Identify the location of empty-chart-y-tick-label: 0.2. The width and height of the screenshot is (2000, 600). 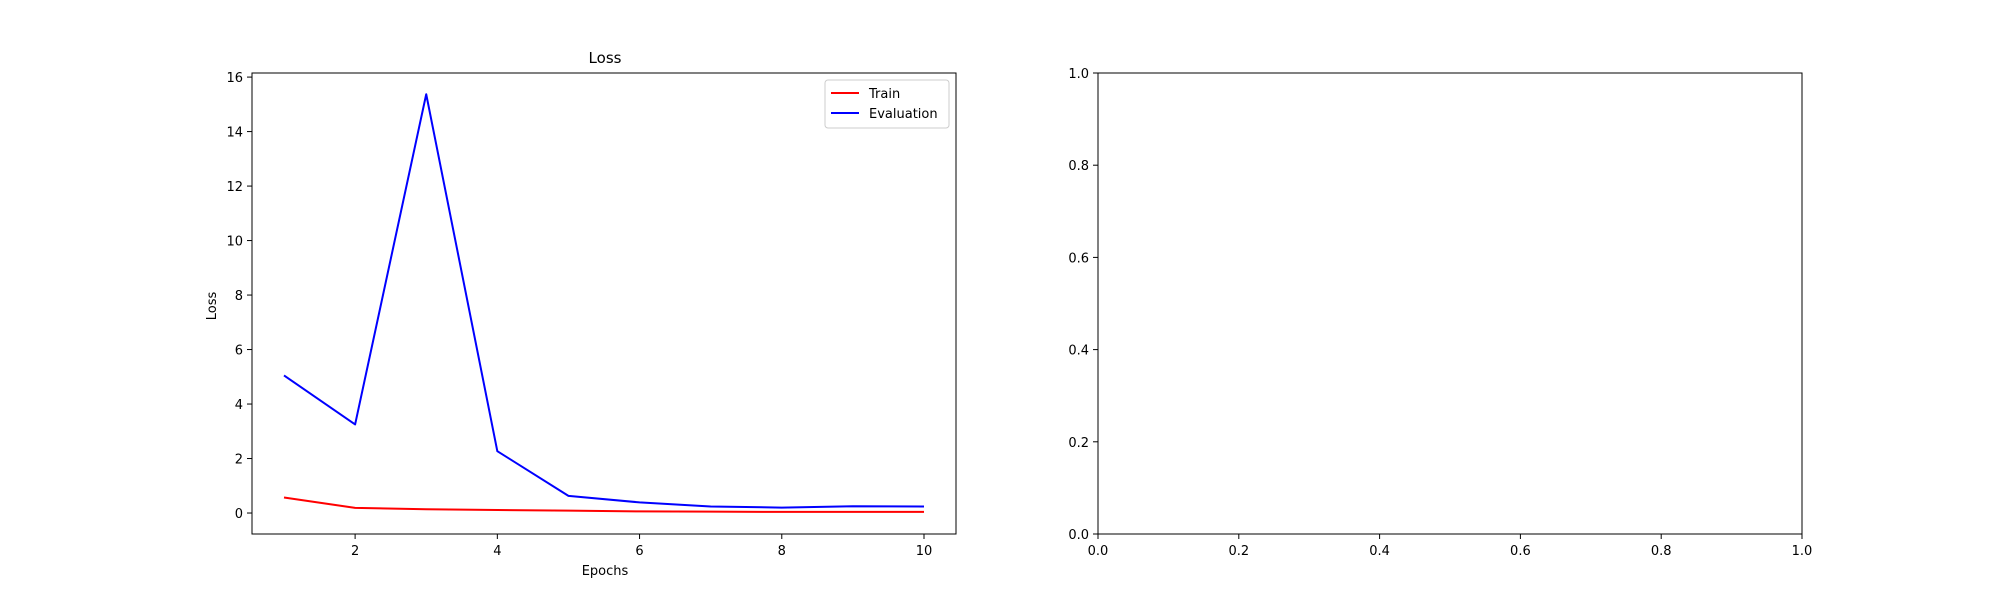
(1078, 443).